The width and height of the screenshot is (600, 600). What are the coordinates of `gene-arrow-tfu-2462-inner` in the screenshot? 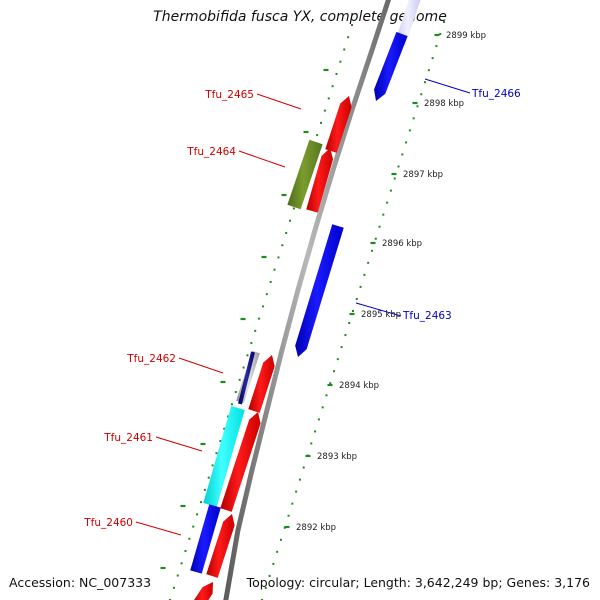 It's located at (246, 378).